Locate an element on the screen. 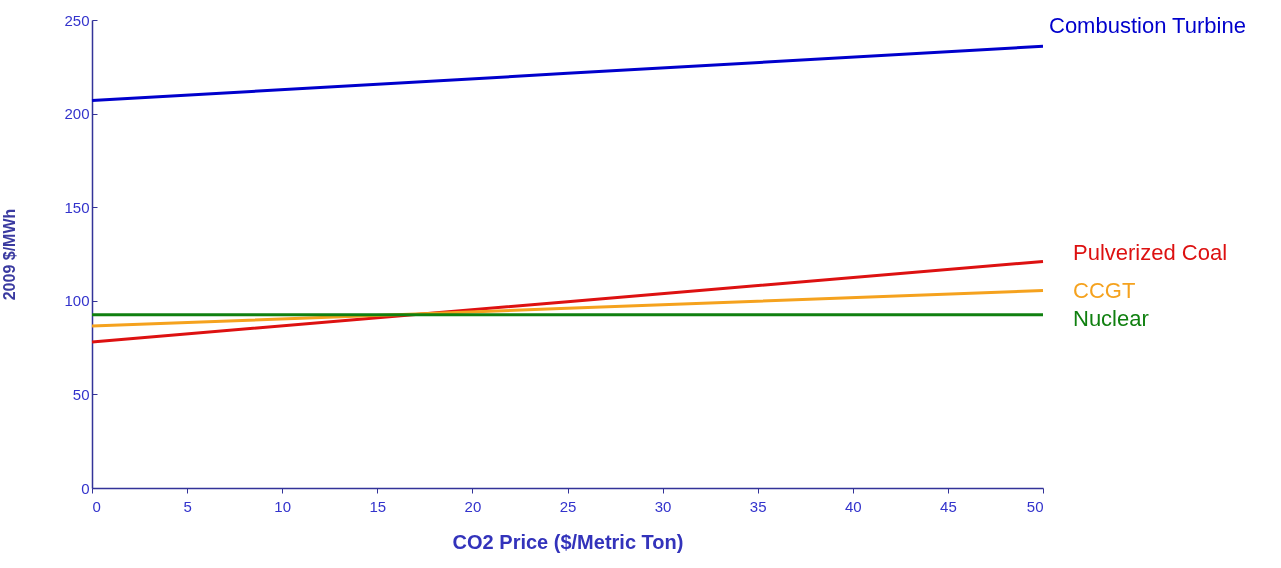  series-label: Nuclear is located at coordinates (1111, 318).